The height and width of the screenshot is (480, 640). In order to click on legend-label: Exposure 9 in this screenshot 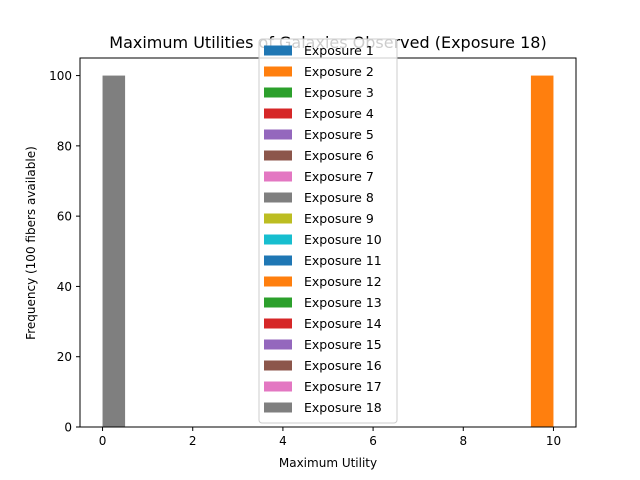, I will do `click(339, 218)`.